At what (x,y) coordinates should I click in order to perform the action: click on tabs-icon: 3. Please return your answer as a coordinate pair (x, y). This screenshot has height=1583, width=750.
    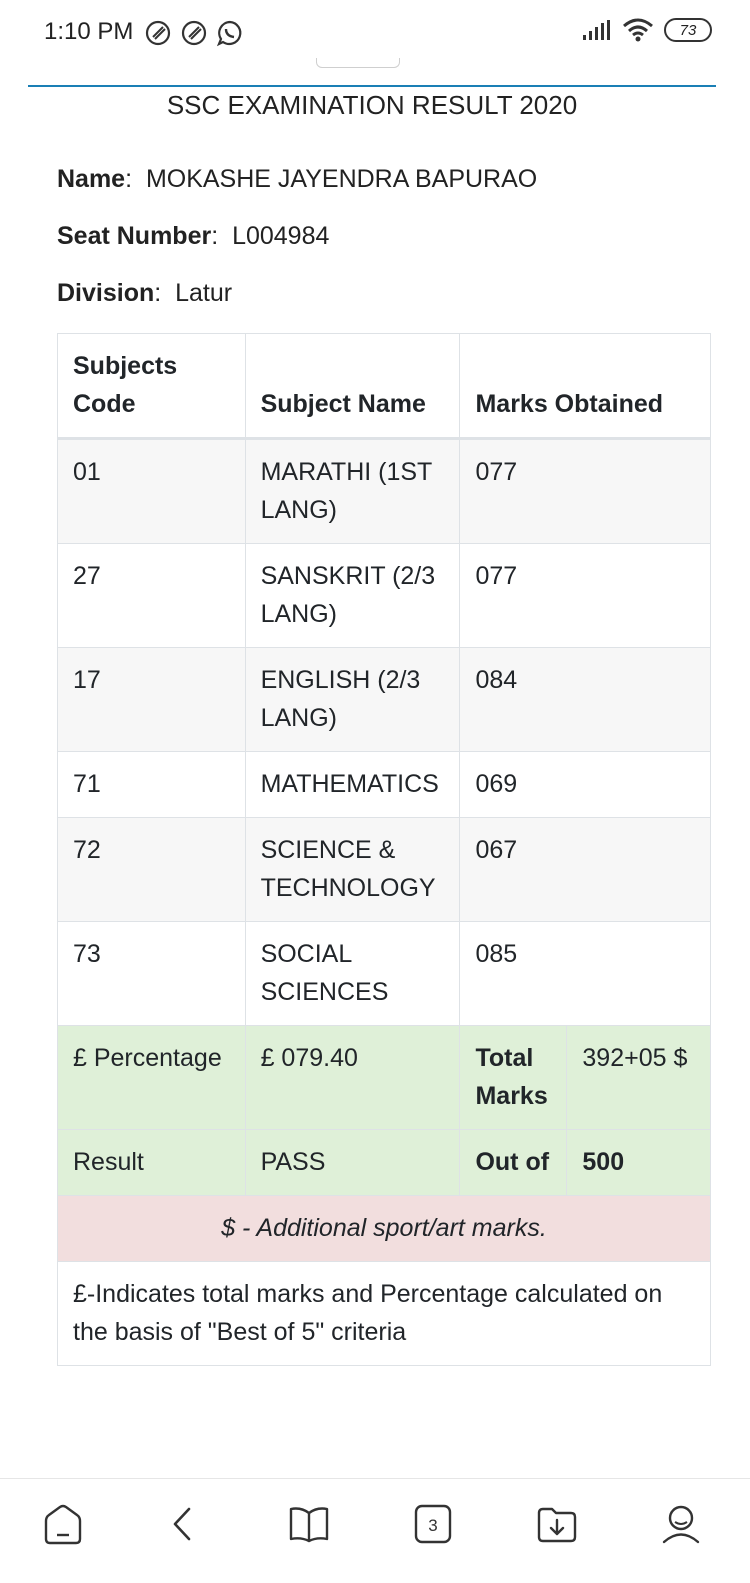
    Looking at the image, I should click on (433, 1524).